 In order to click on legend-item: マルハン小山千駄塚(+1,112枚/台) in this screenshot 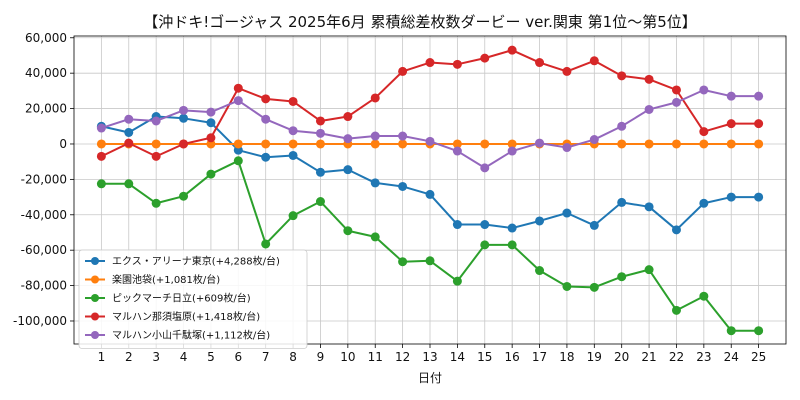, I will do `click(177, 335)`.